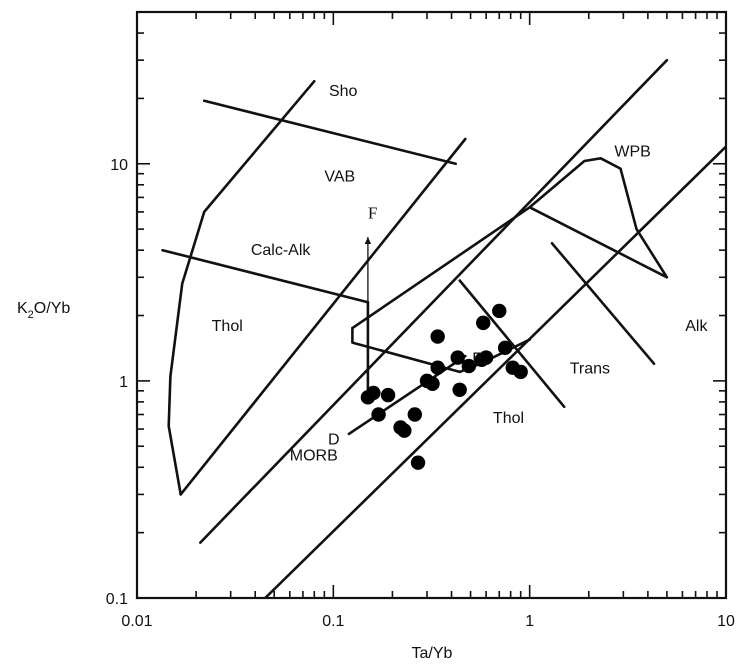 This screenshot has width=748, height=665. I want to click on y-axis-label: K2O/Yb, so click(43, 310).